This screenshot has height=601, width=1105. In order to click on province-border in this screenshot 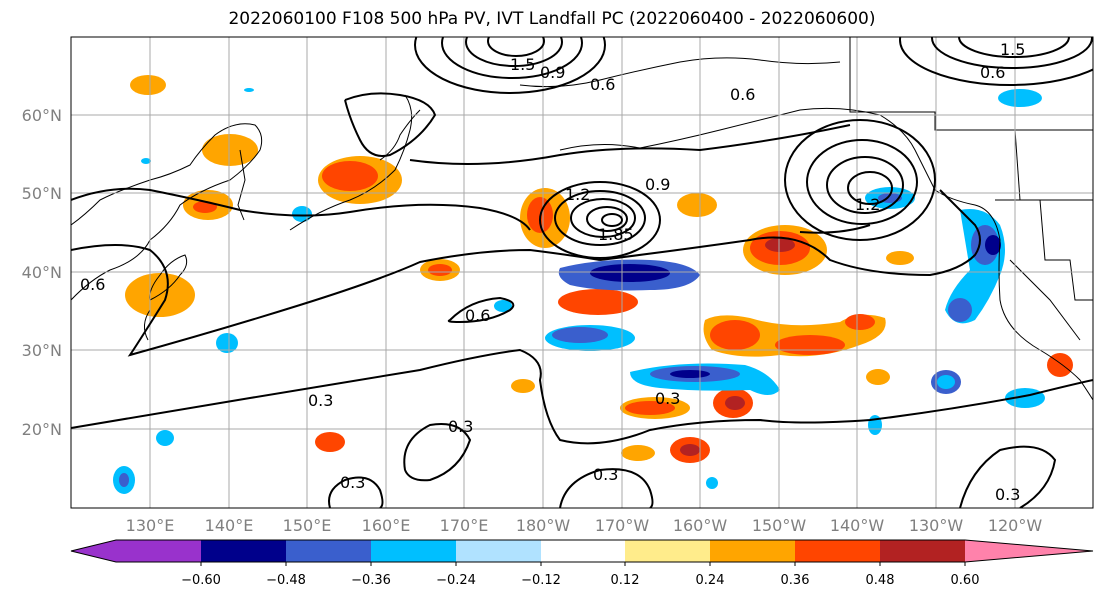, I will do `click(1017, 165)`.